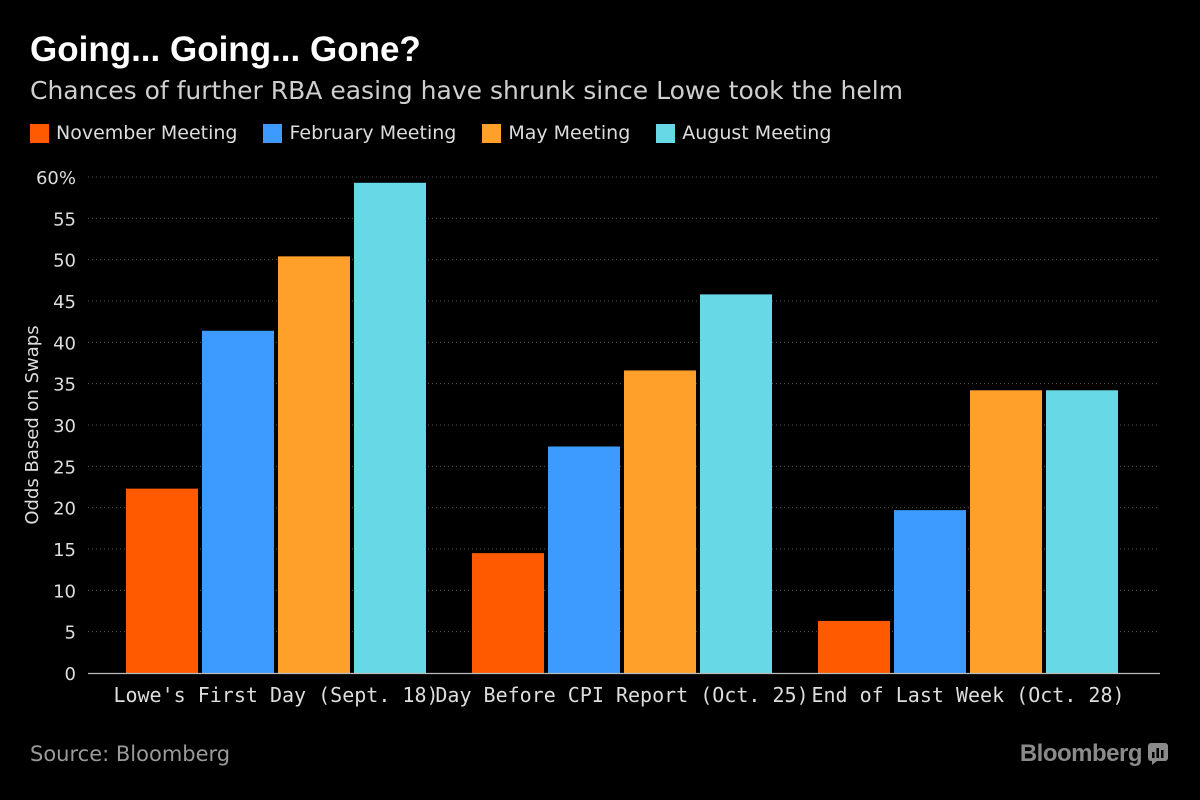 The image size is (1200, 800). Describe the element at coordinates (64, 509) in the screenshot. I see `y-tick-label: 20` at that location.